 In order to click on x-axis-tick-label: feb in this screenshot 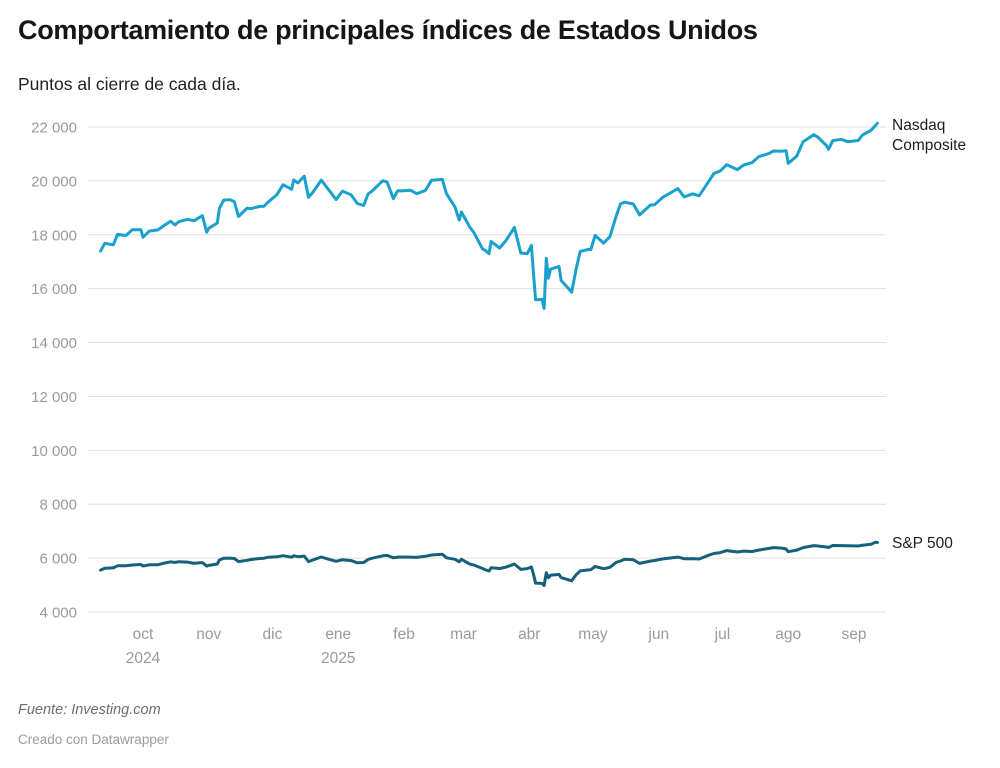, I will do `click(404, 634)`.